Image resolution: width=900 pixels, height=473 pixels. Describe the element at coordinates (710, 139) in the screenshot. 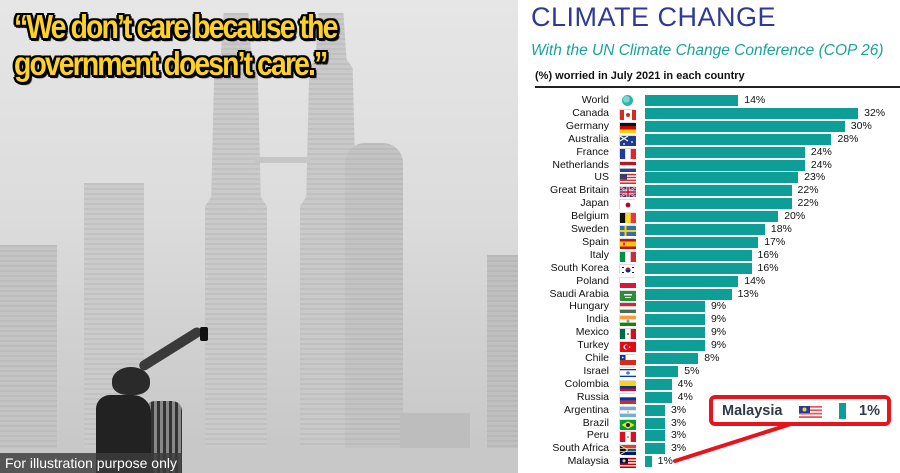

I see `bar-row-australia: Australia 28%` at that location.